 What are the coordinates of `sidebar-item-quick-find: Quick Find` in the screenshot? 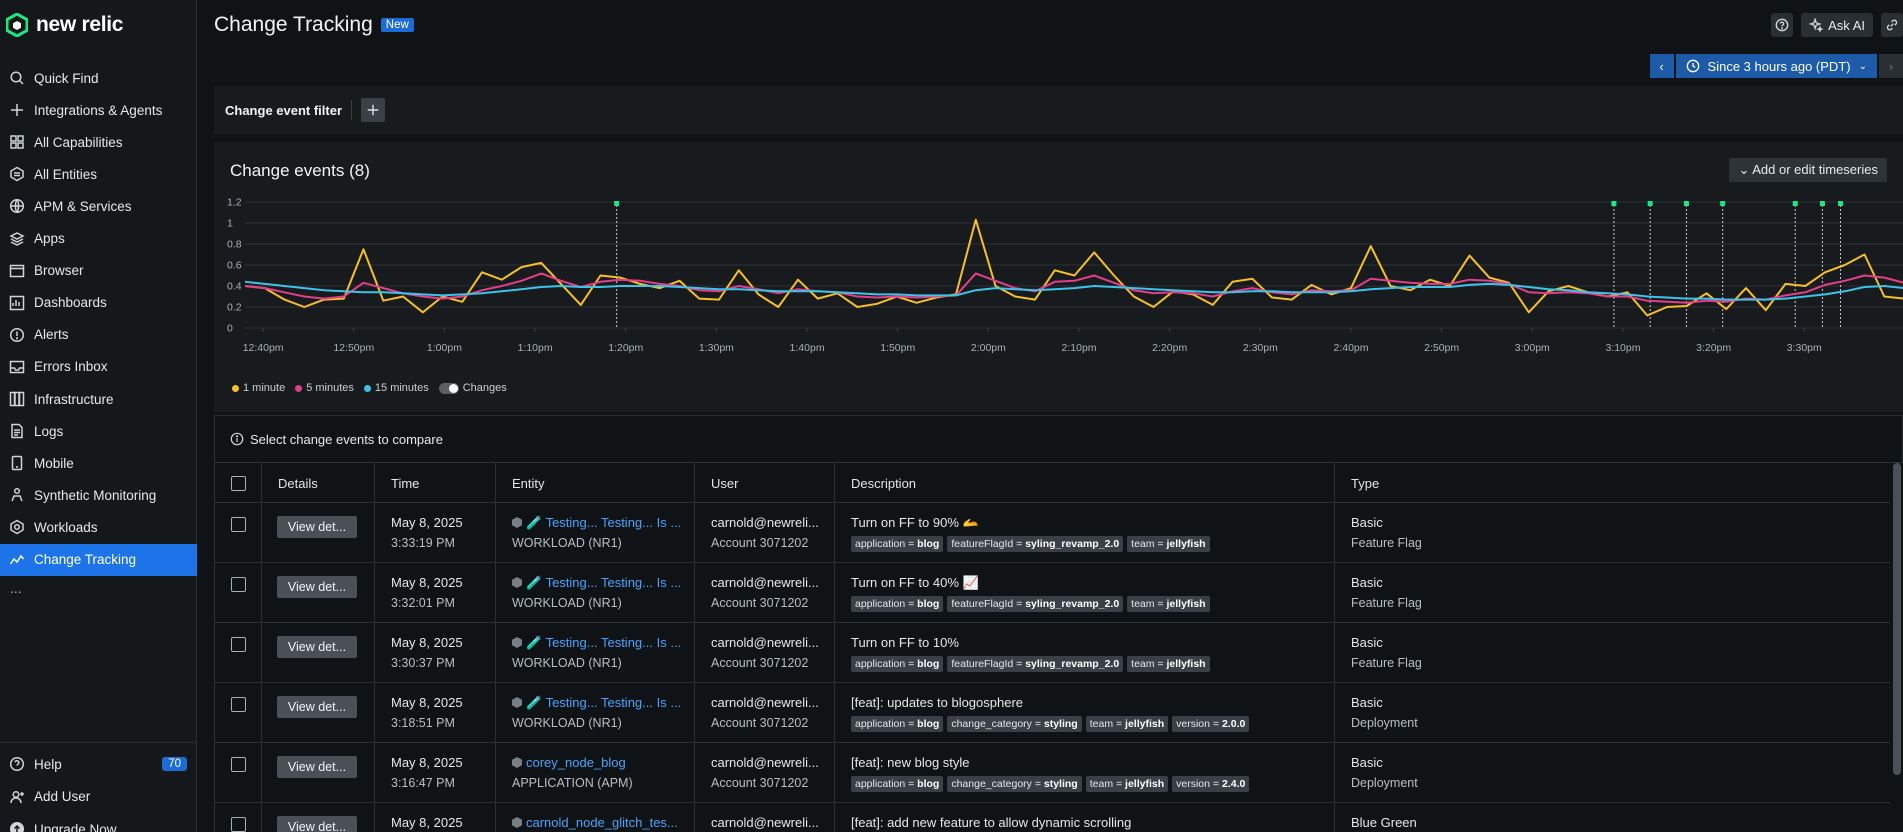 It's located at (98, 78).